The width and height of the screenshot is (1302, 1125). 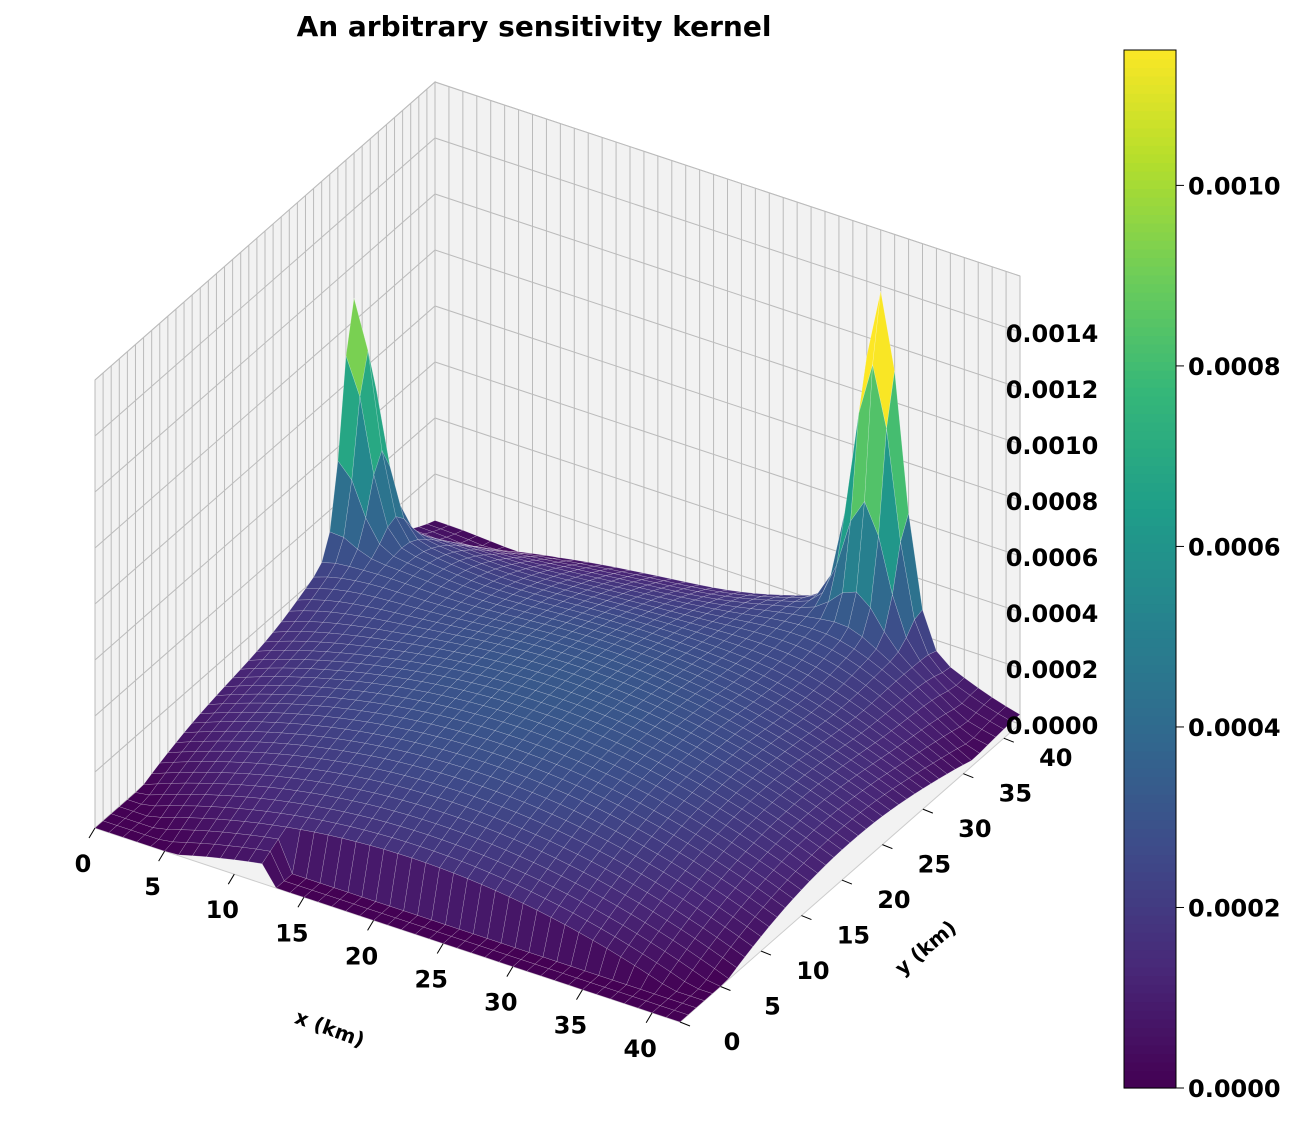 I want to click on y-tick-label: 20, so click(x=893, y=900).